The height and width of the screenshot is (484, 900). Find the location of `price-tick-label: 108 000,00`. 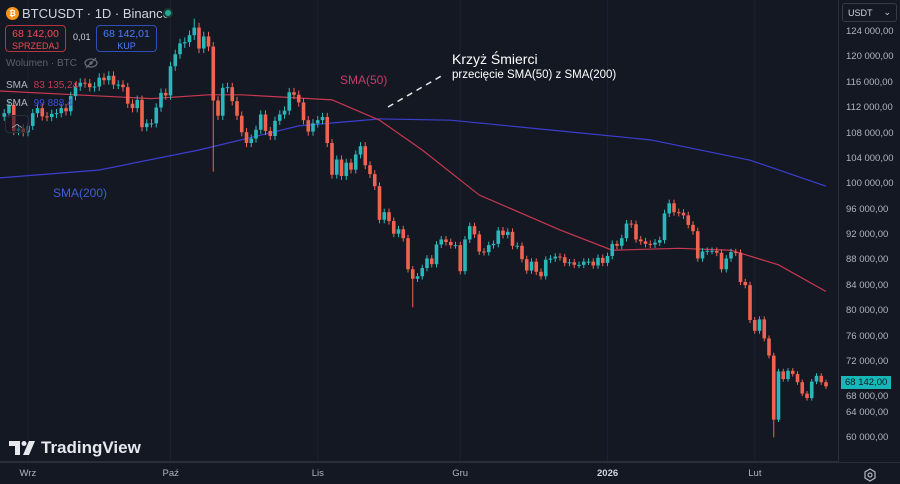

price-tick-label: 108 000,00 is located at coordinates (870, 133).